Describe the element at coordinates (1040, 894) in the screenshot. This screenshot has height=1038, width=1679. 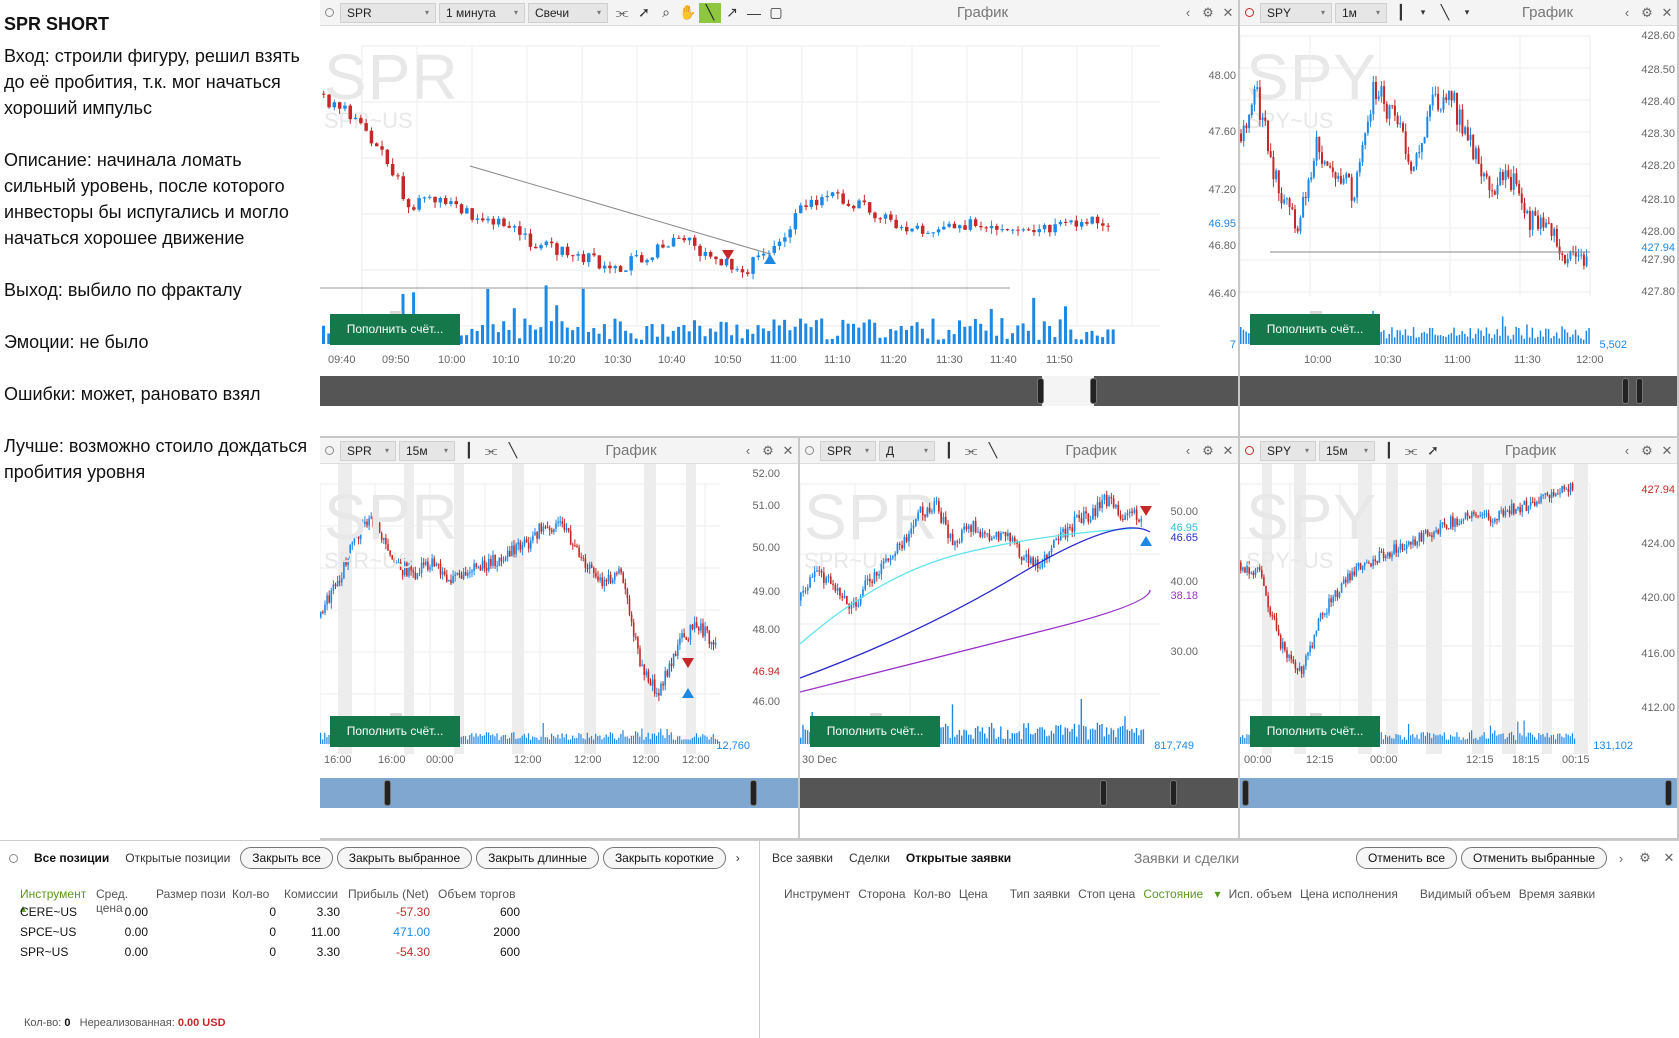
I see `col-order-type: Тип заявки` at that location.